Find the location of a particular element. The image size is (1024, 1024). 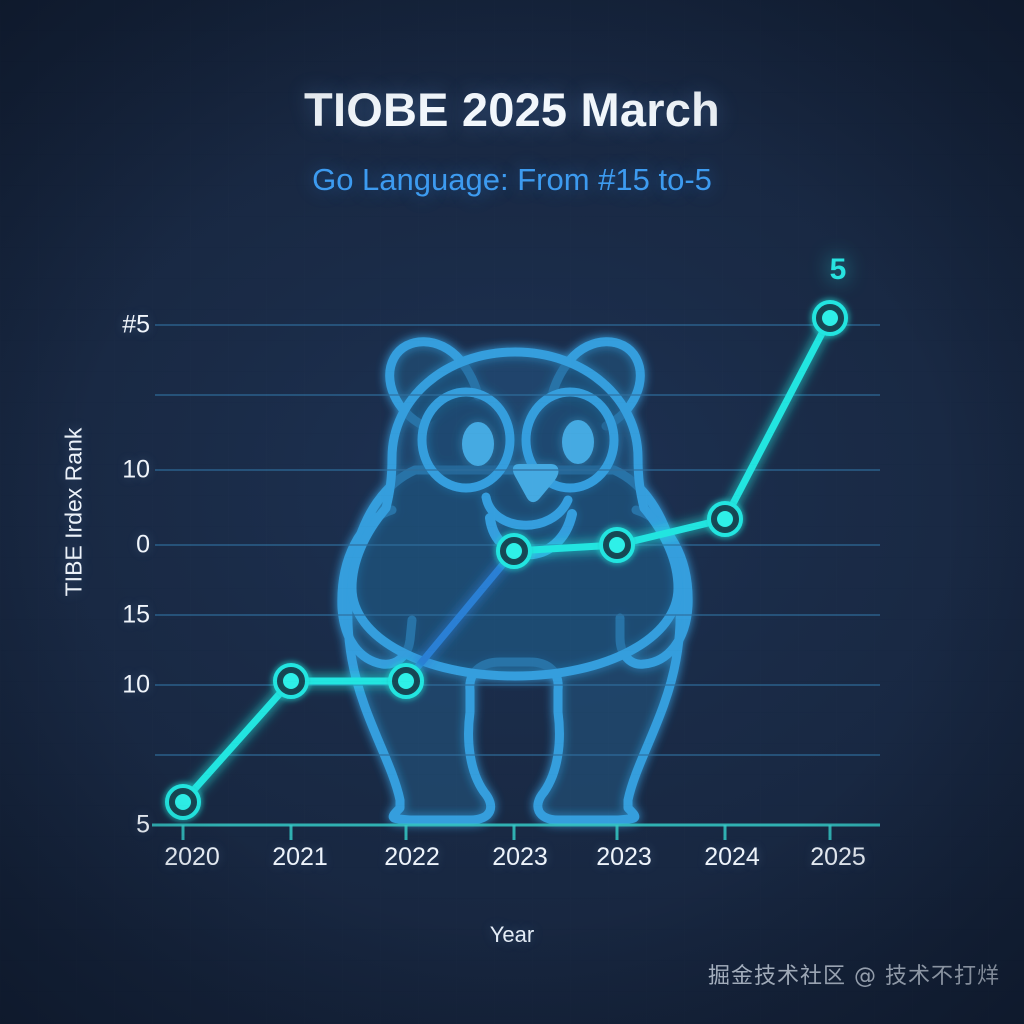

x-axis-ticks is located at coordinates (506, 832).